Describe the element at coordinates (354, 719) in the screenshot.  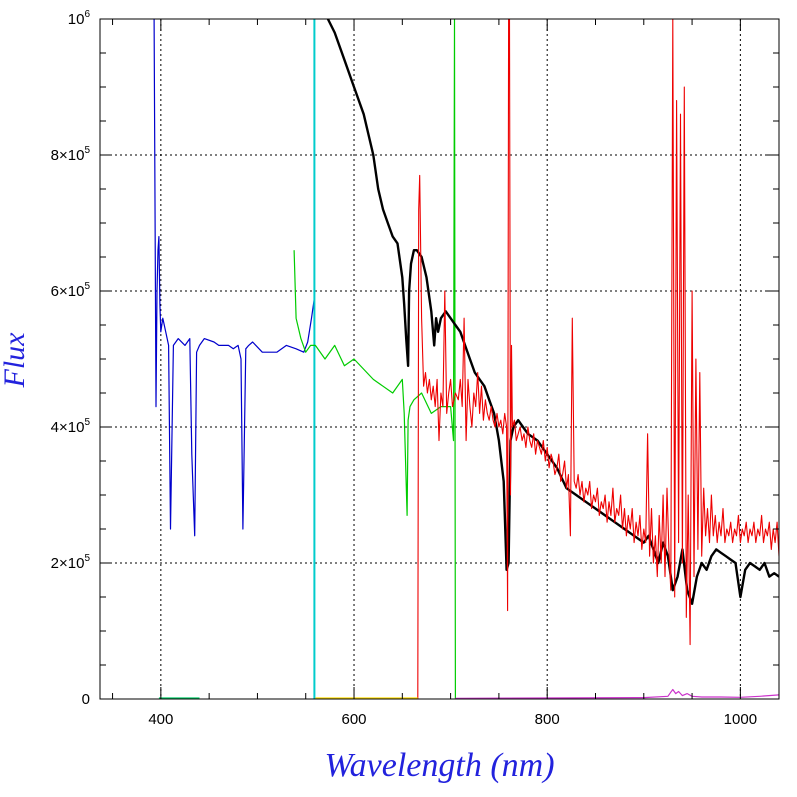
I see `x-tick-label: 600` at that location.